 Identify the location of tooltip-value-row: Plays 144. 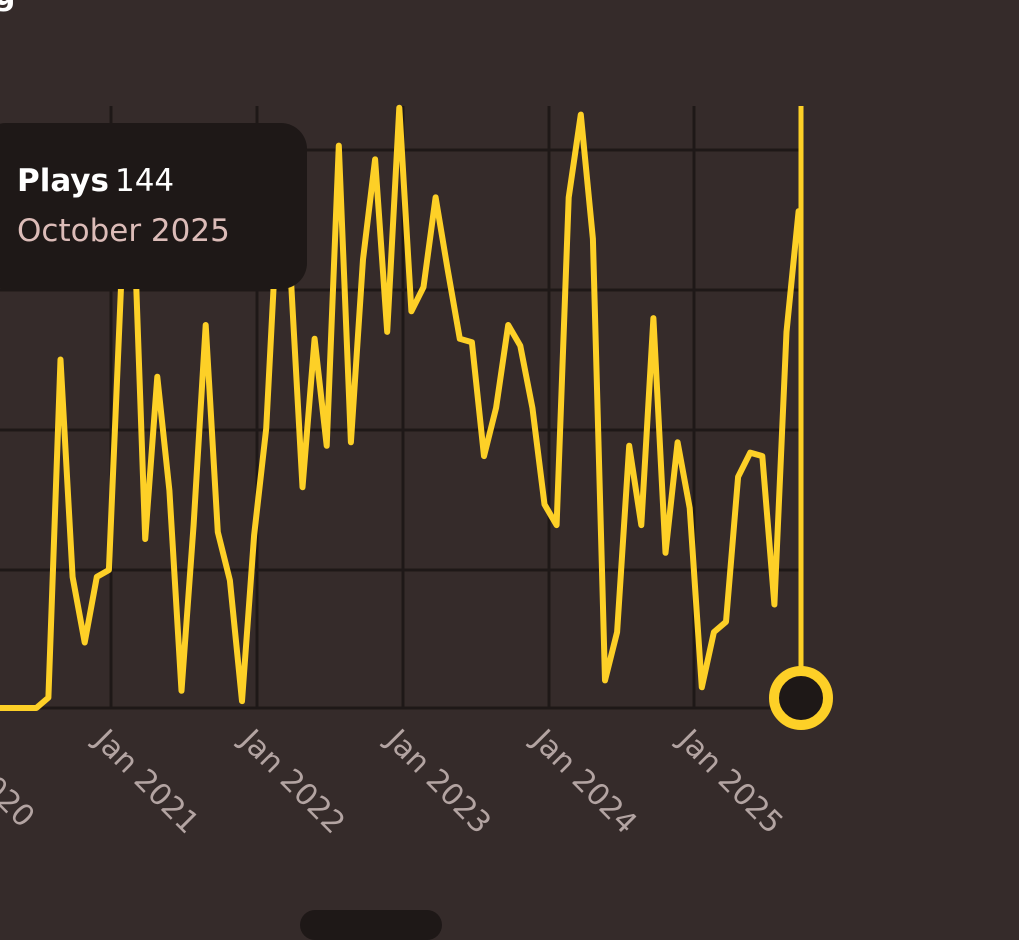
(162, 181).